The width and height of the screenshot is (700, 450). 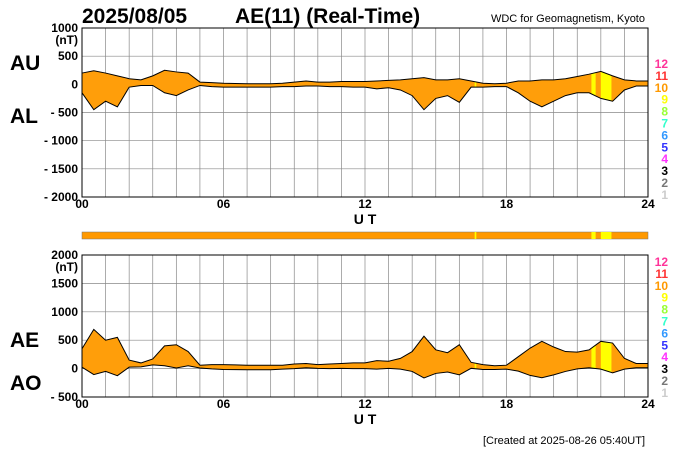 I want to click on line-ae, so click(x=364, y=347).